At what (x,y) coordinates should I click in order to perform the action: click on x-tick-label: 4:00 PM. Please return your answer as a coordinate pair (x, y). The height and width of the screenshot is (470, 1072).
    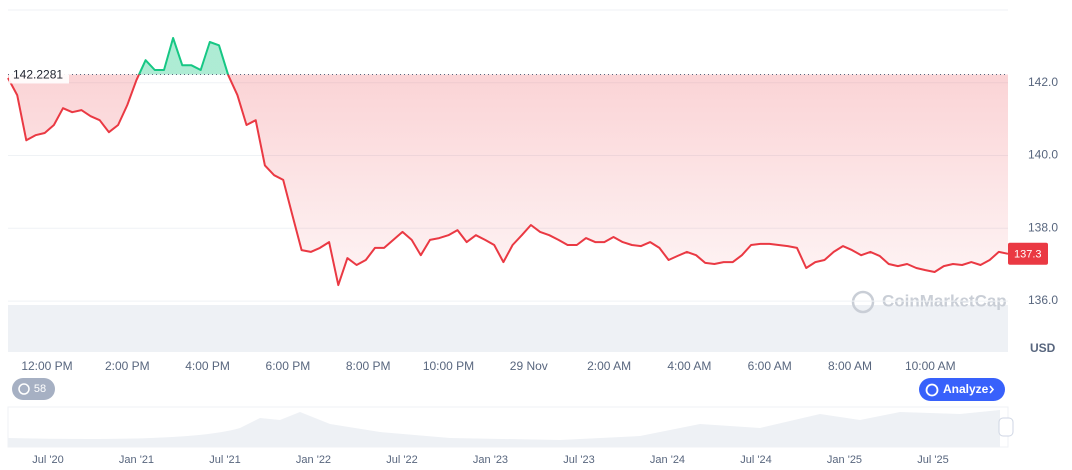
    Looking at the image, I should click on (207, 366).